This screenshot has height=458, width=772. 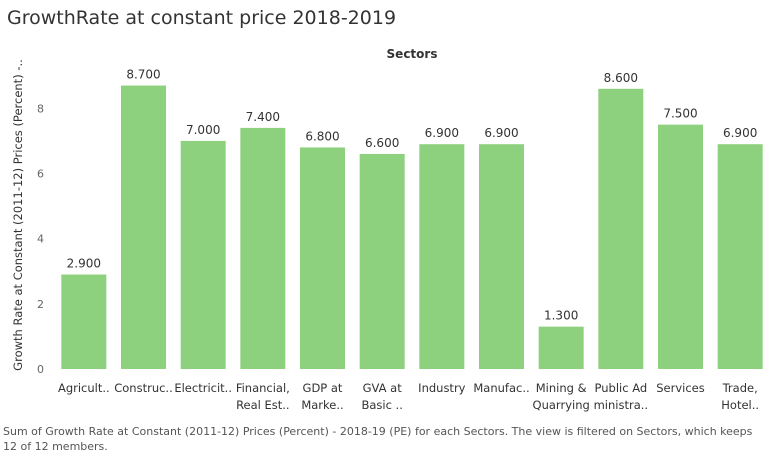 I want to click on x-tick-label: Trade,, so click(x=740, y=388).